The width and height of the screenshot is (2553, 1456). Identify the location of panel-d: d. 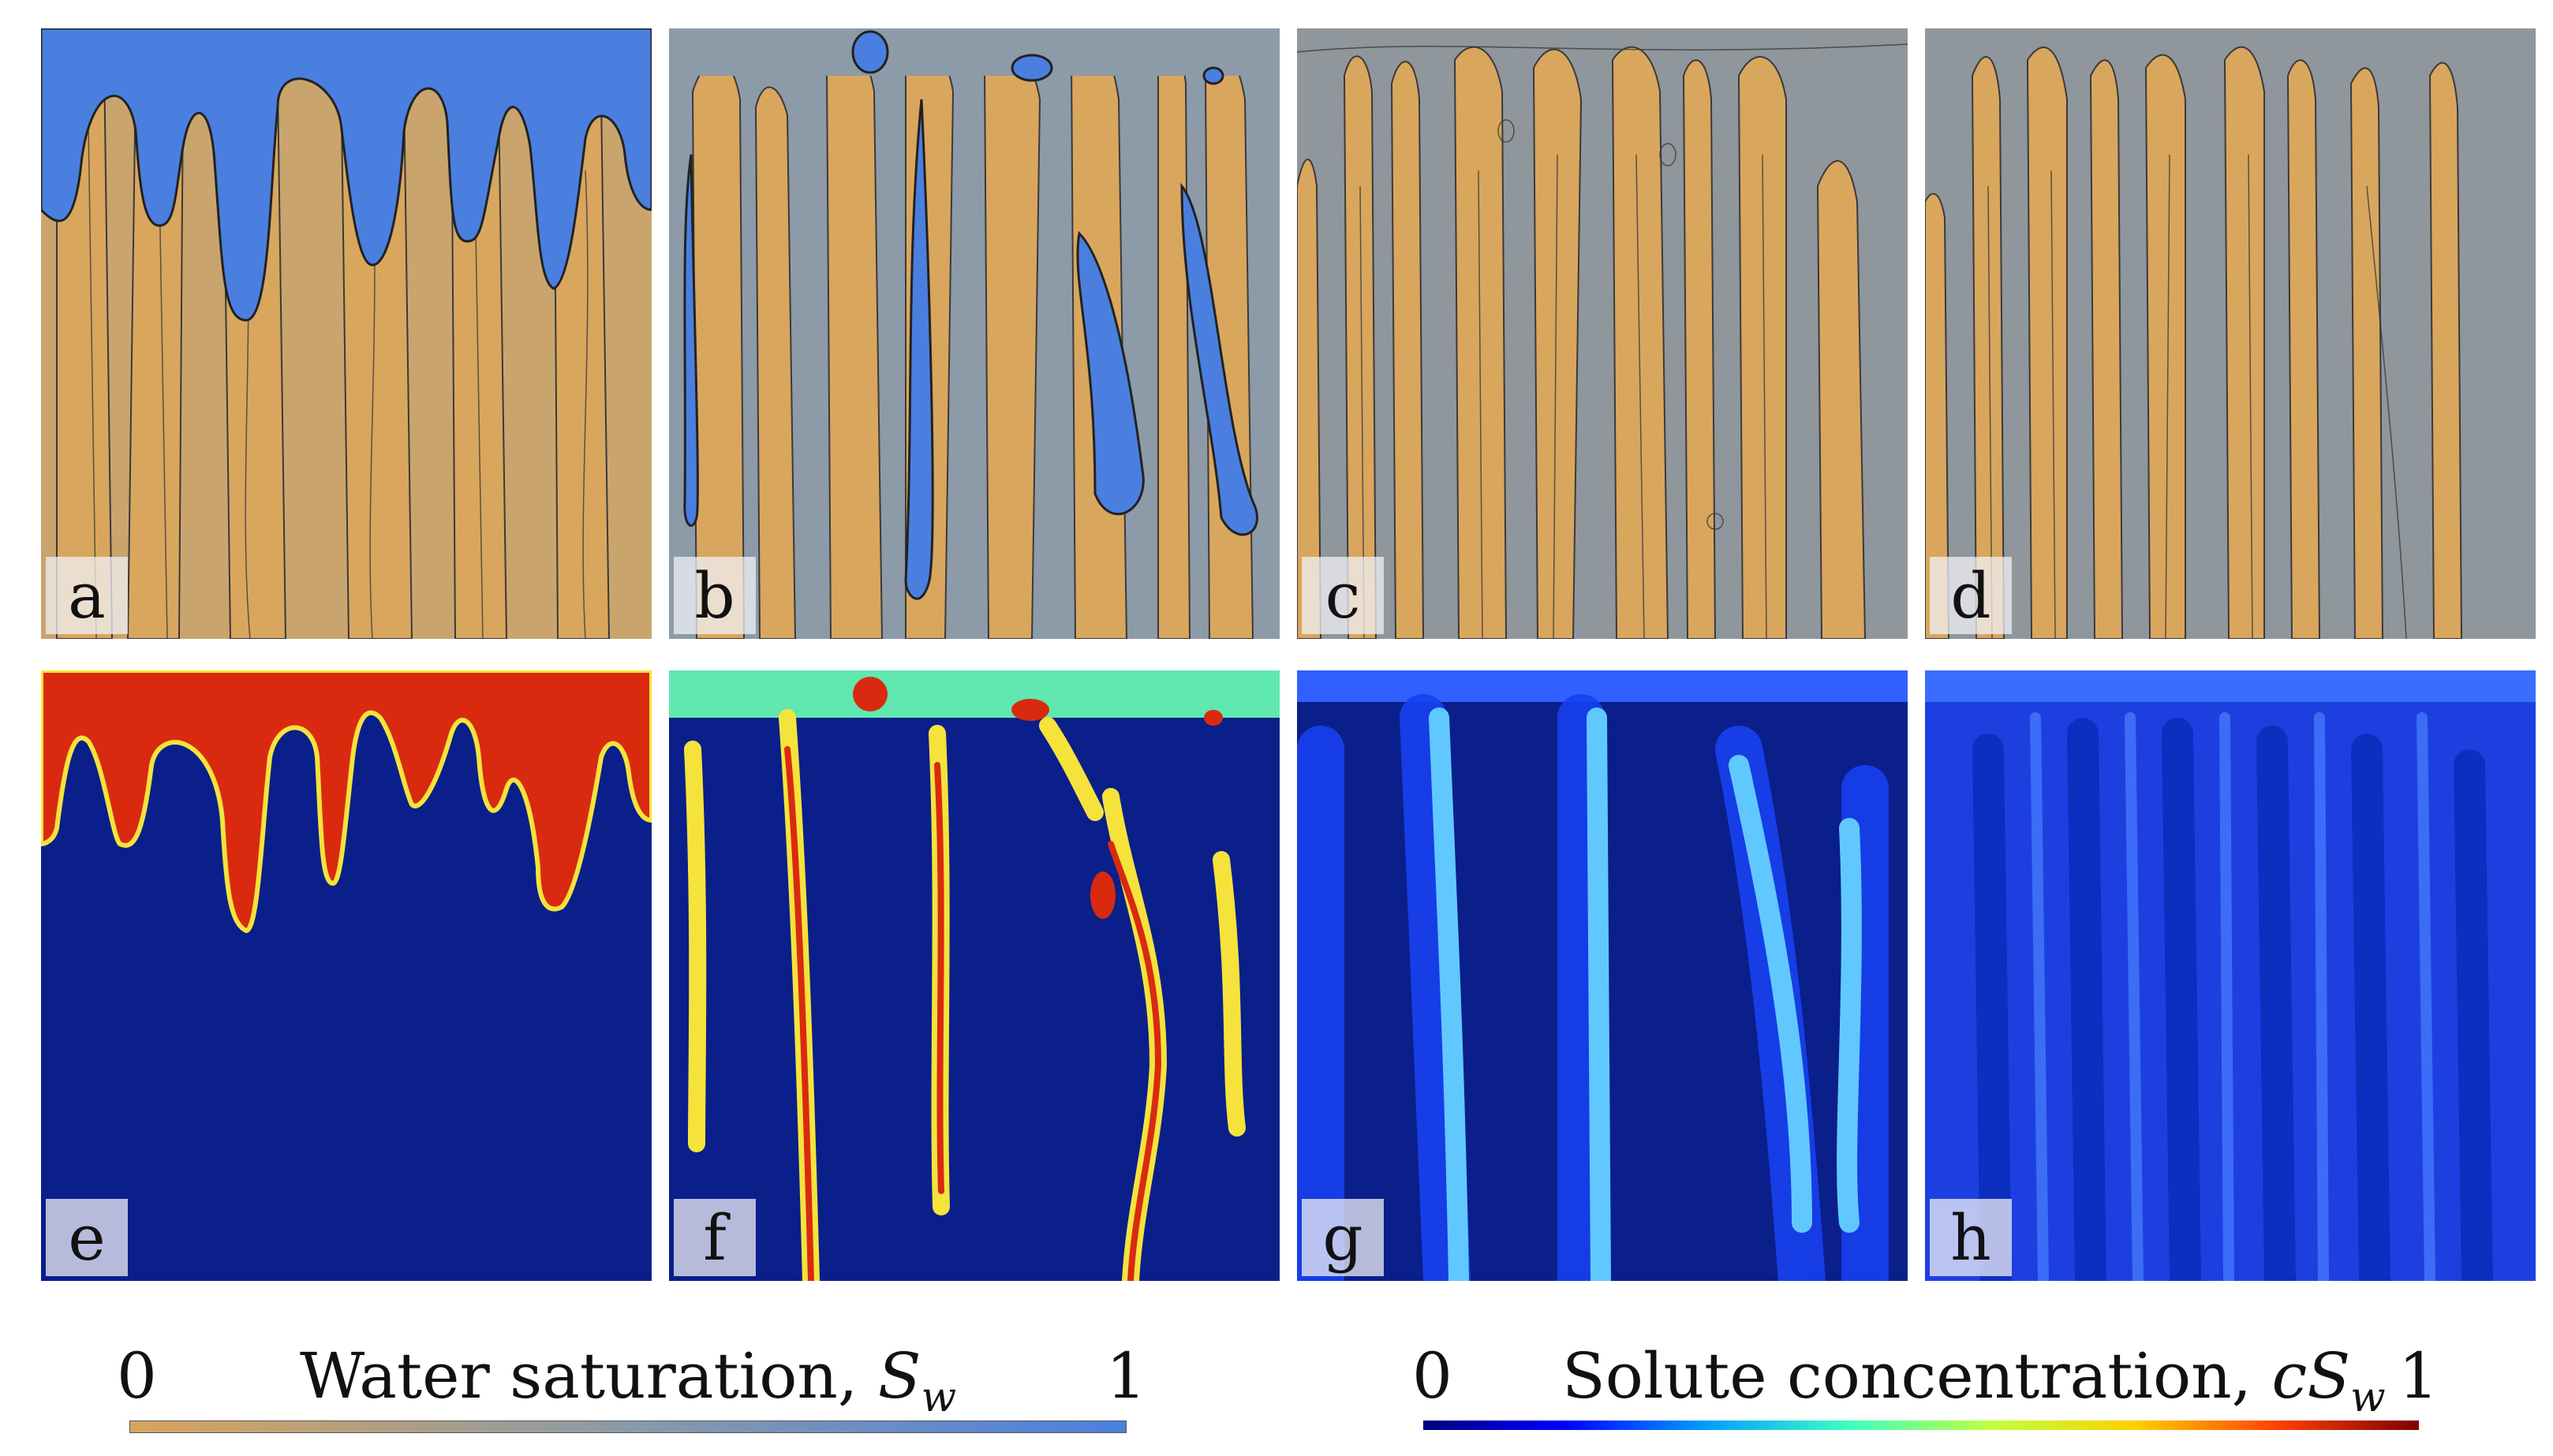
(2230, 333).